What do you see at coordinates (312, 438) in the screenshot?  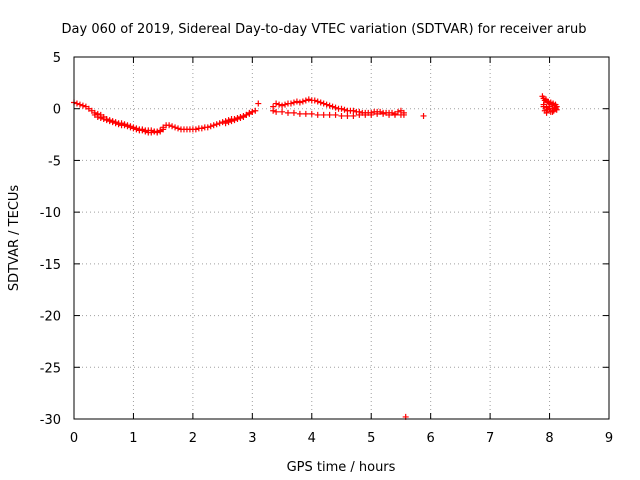 I see `x-tick-label: 4` at bounding box center [312, 438].